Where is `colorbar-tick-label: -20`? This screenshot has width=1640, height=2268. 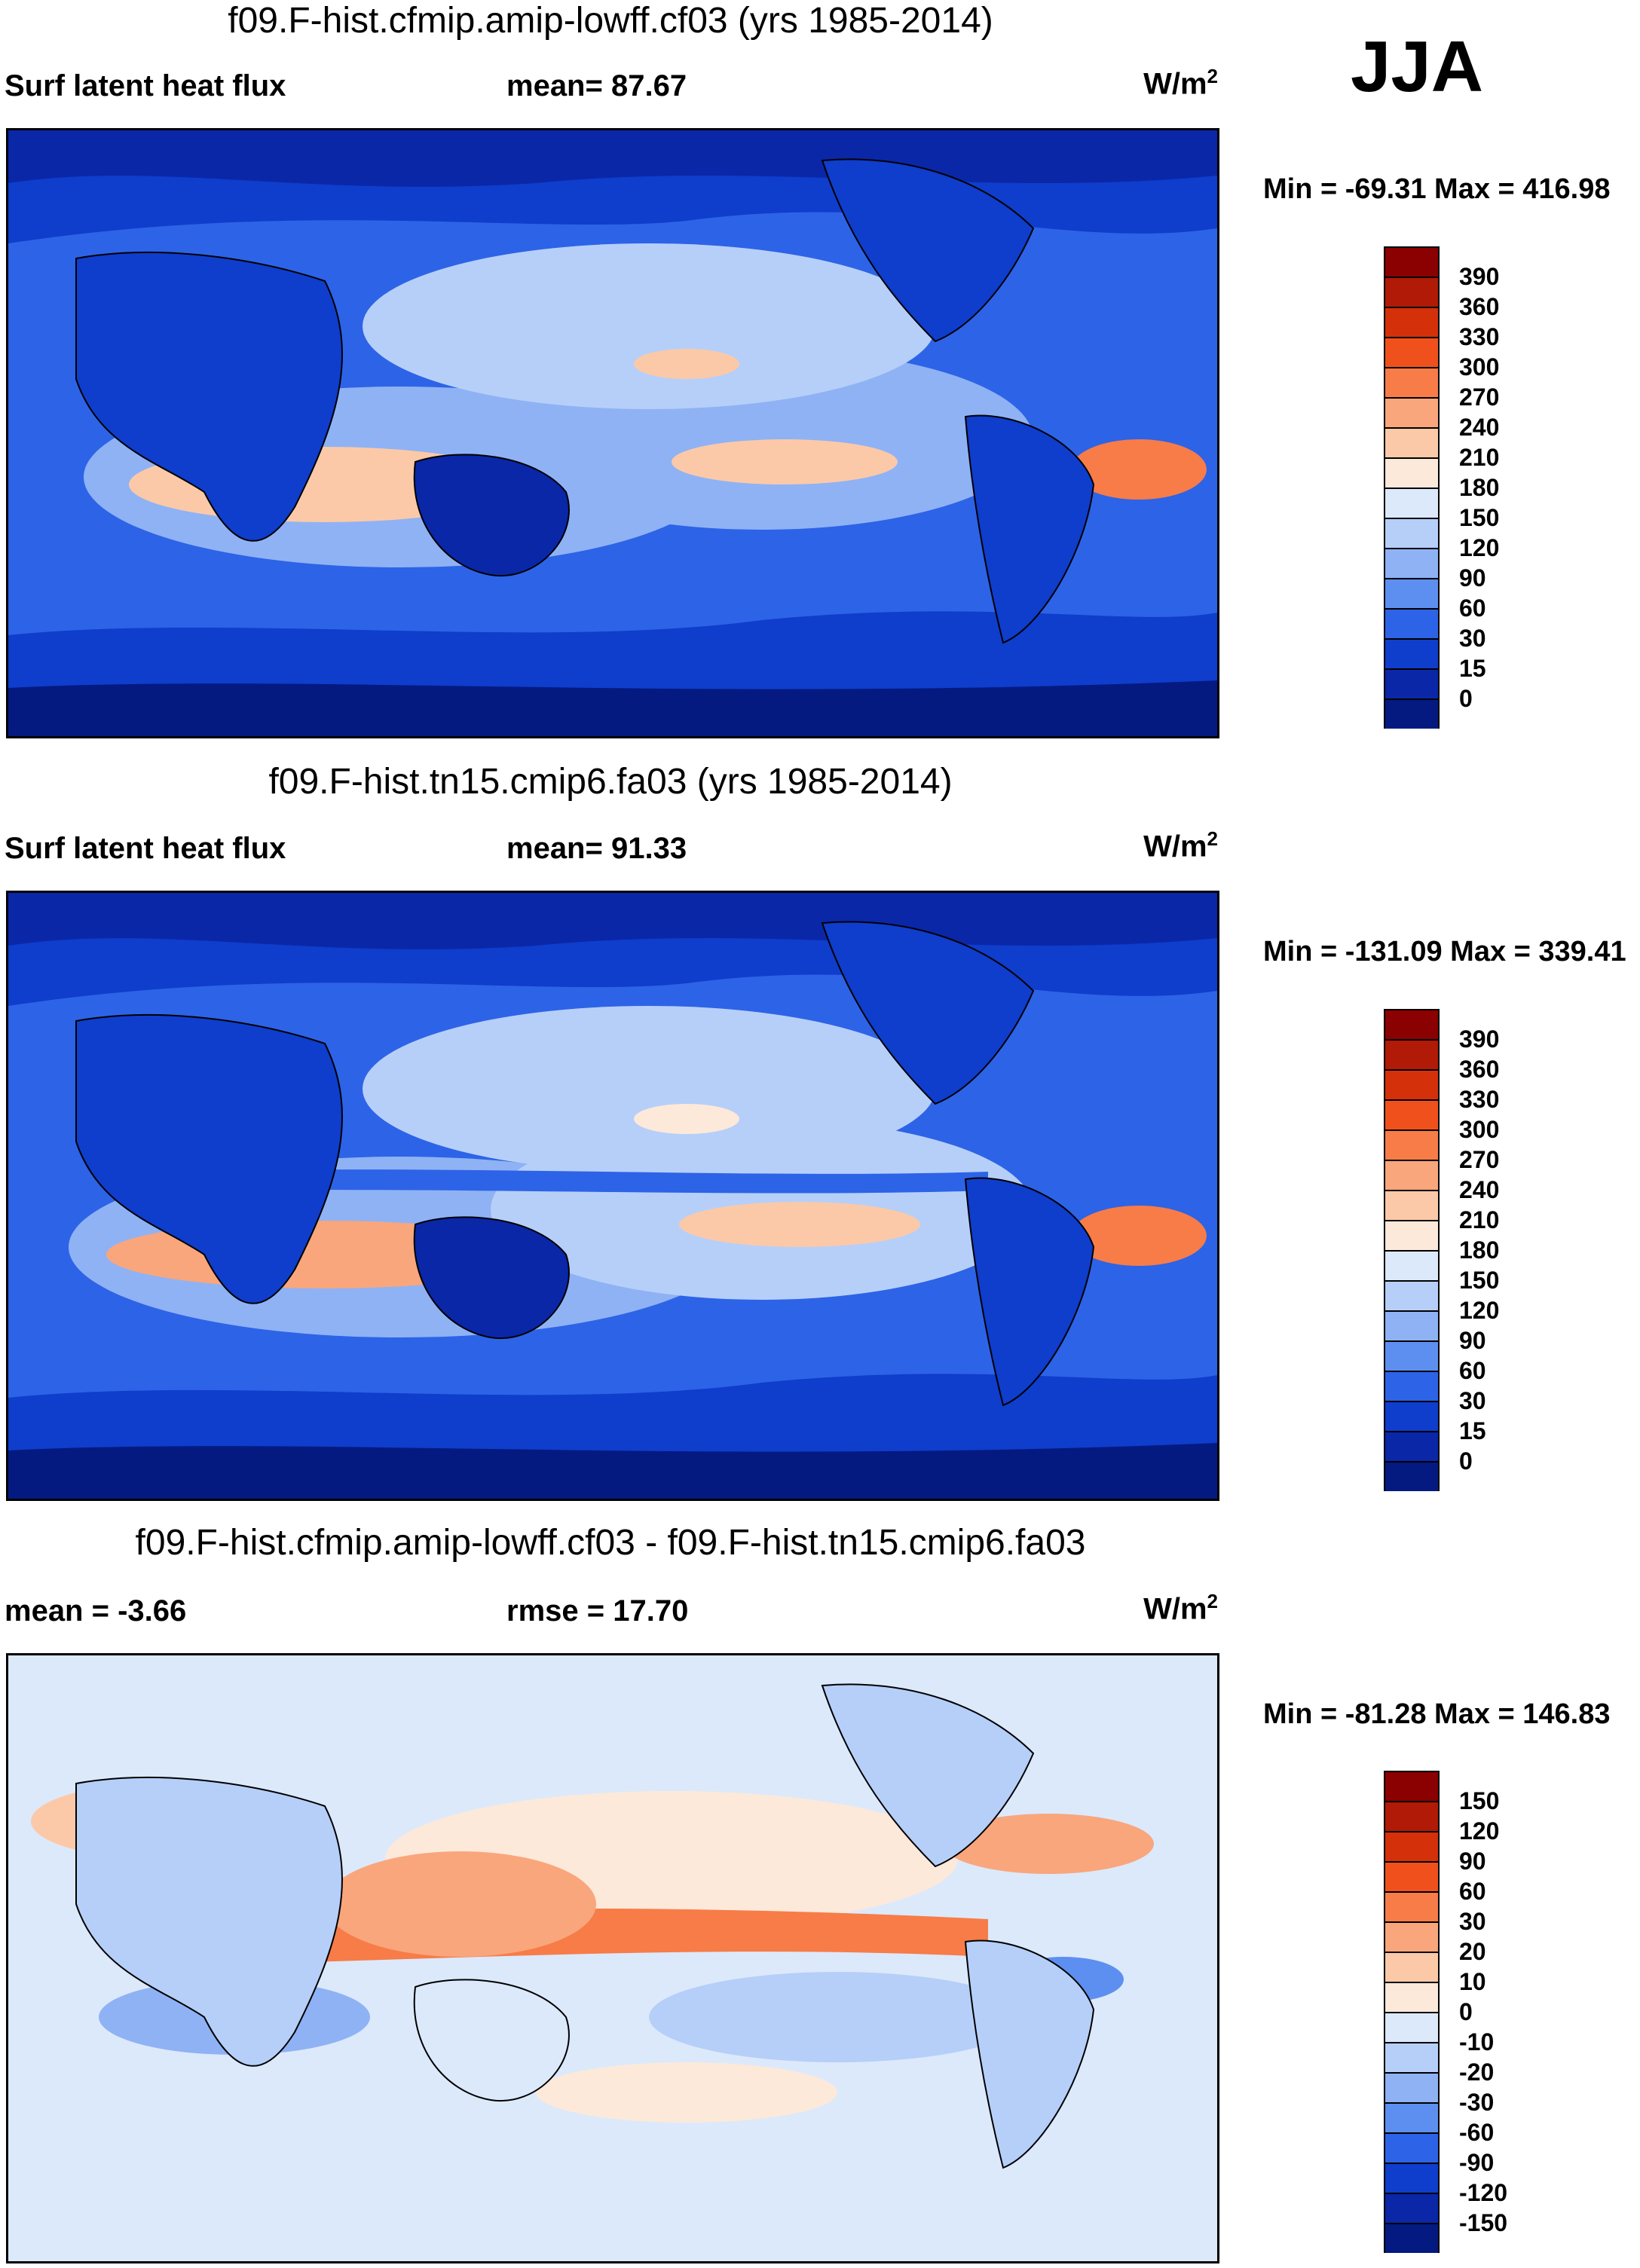
colorbar-tick-label: -20 is located at coordinates (1477, 2072).